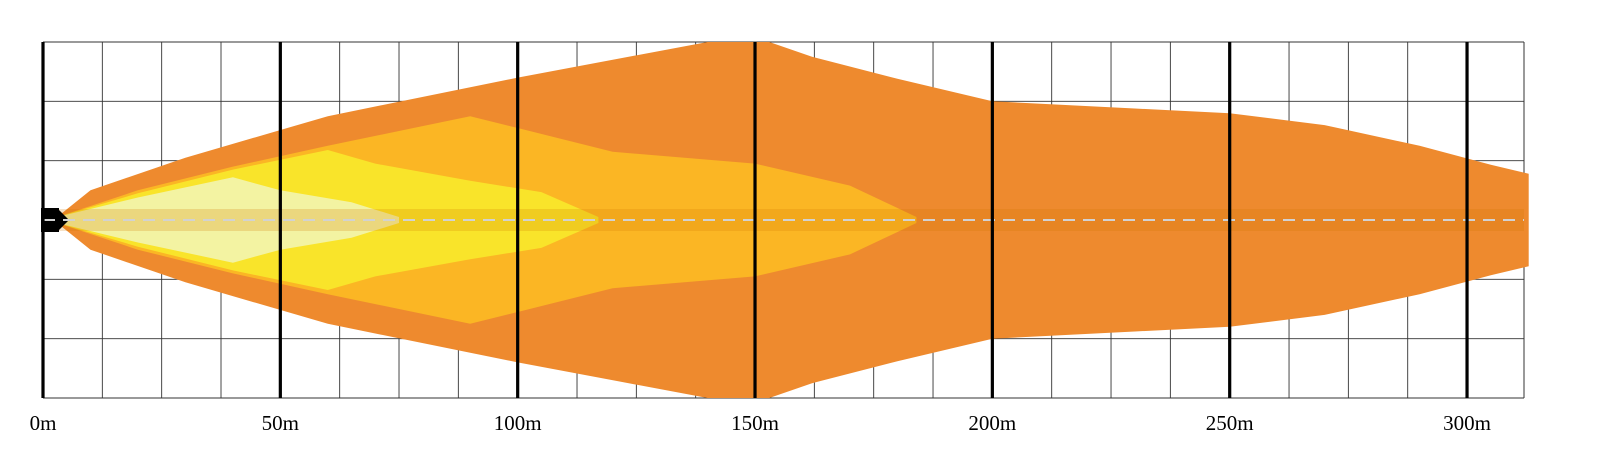 This screenshot has width=1600, height=476. Describe the element at coordinates (1230, 423) in the screenshot. I see `tick-label-250: 250m` at that location.